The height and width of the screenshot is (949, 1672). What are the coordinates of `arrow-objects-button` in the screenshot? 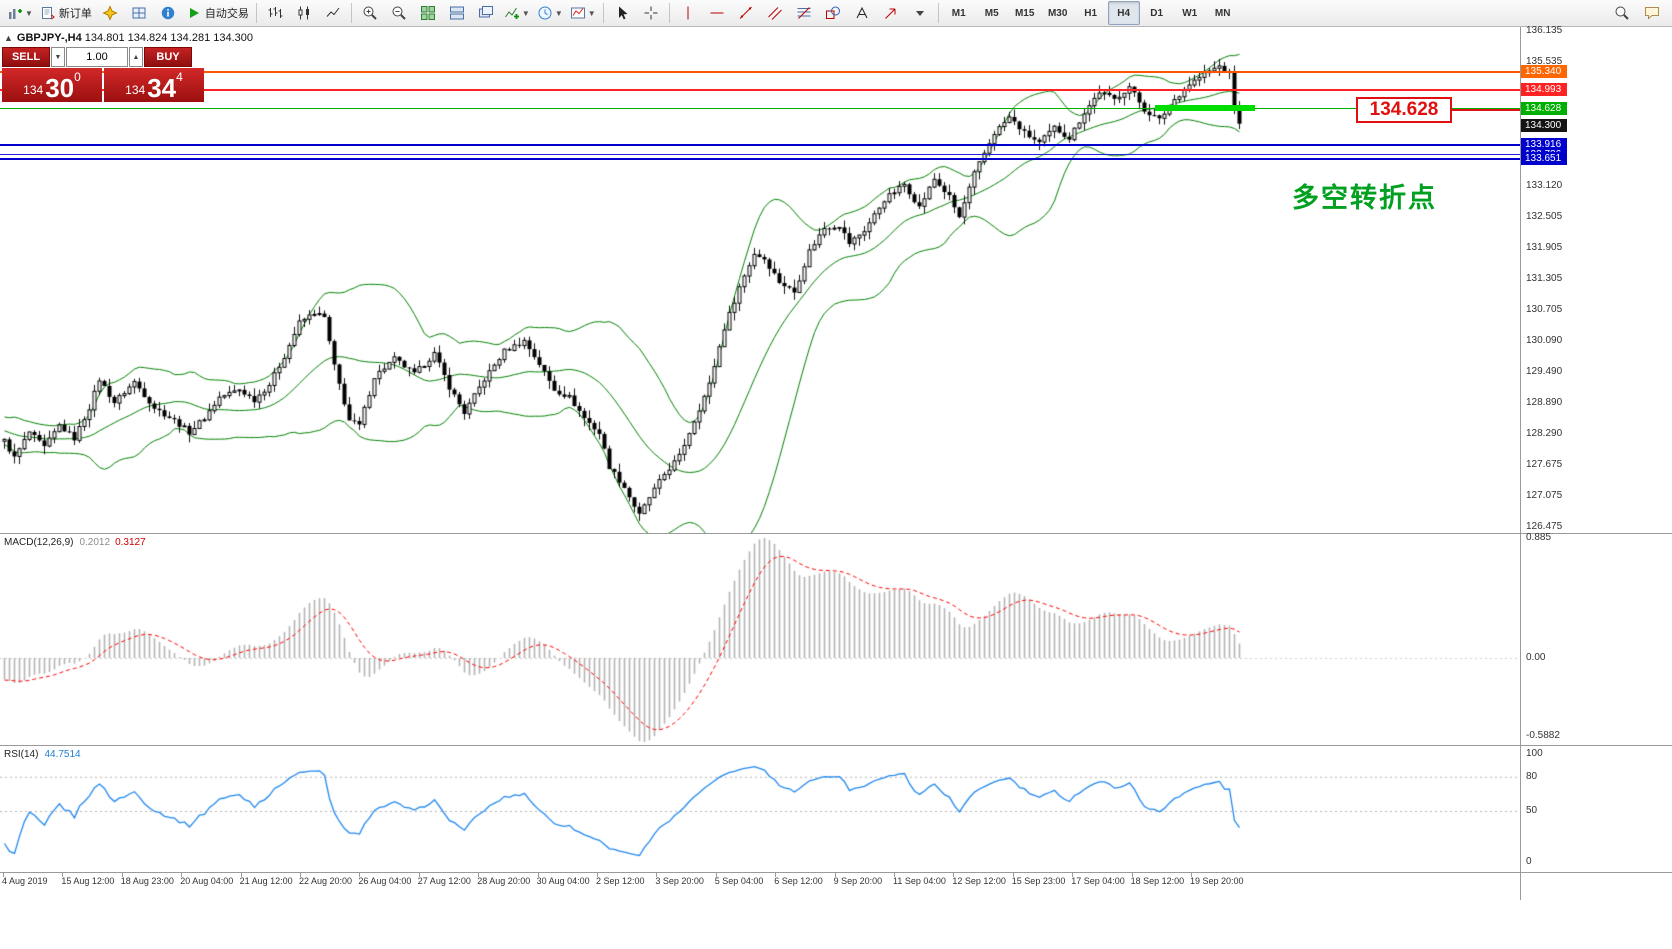 It's located at (891, 13).